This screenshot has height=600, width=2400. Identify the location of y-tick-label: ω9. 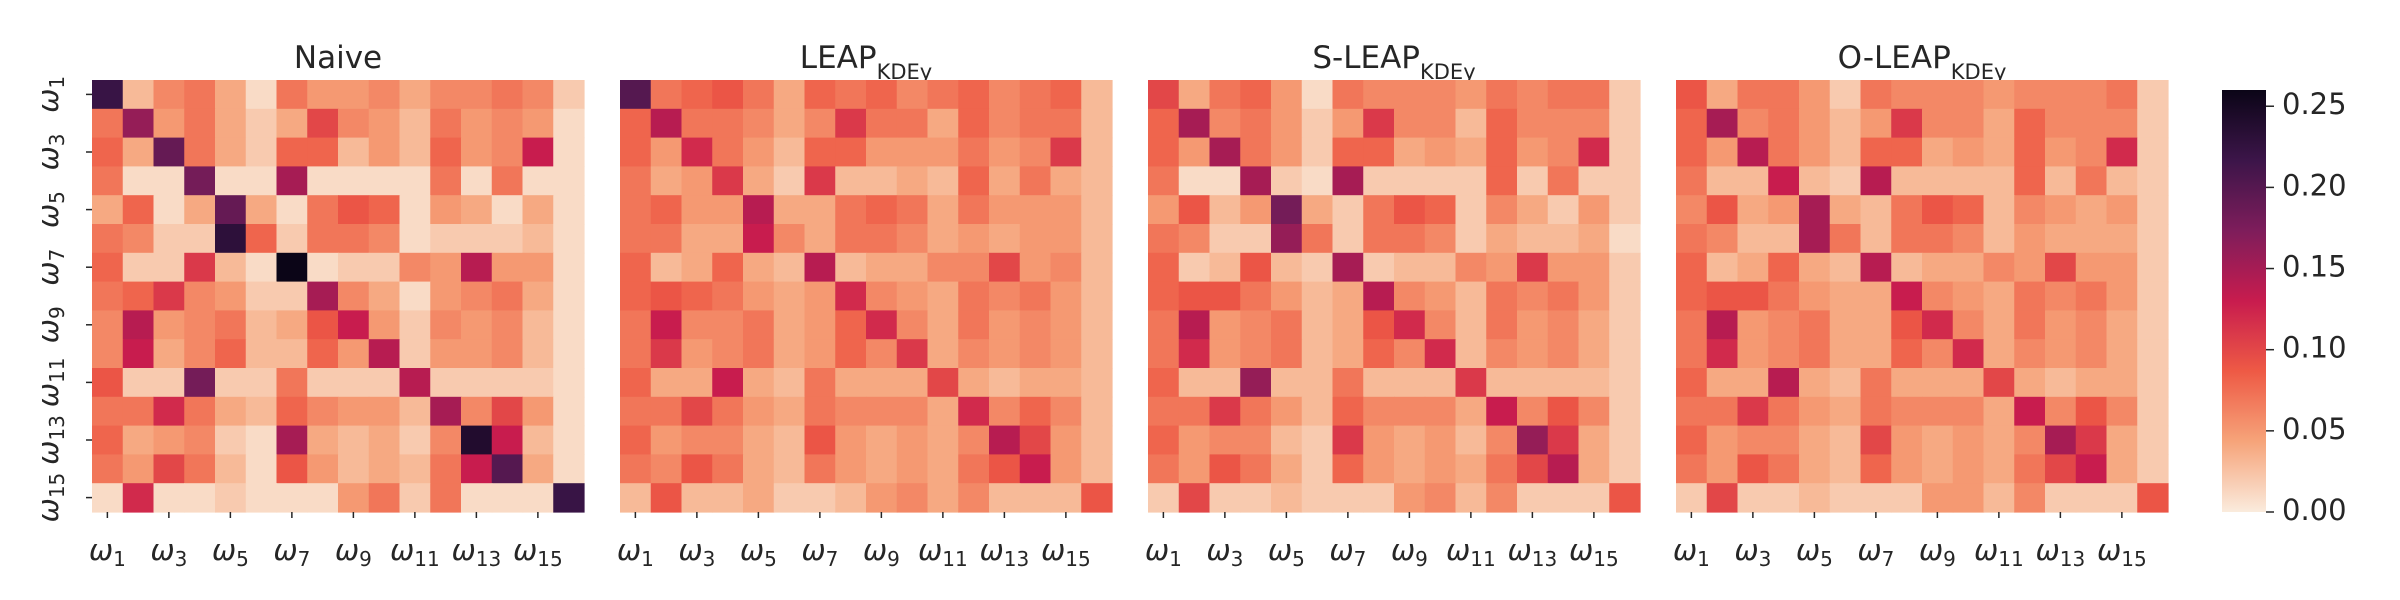
(50, 324).